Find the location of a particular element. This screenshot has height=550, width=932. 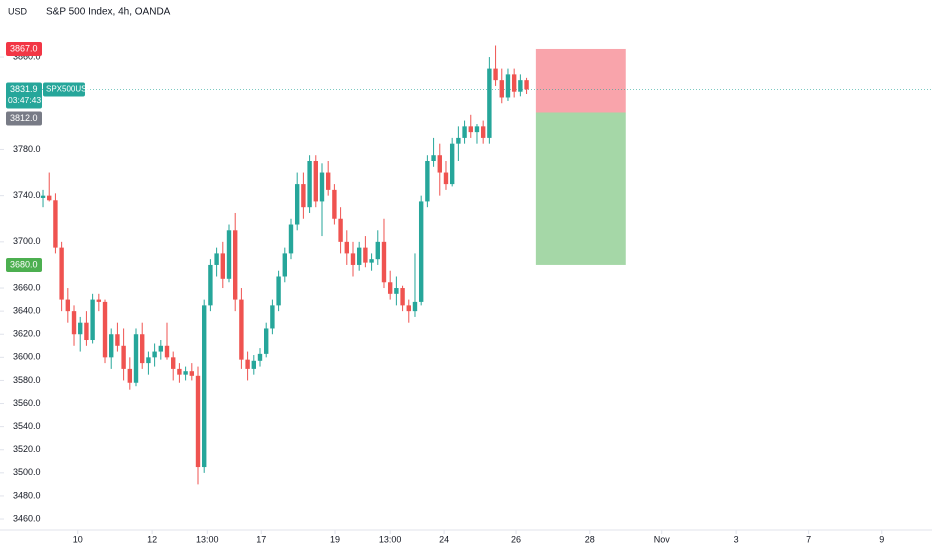

last-price-badge is located at coordinates (24, 95).